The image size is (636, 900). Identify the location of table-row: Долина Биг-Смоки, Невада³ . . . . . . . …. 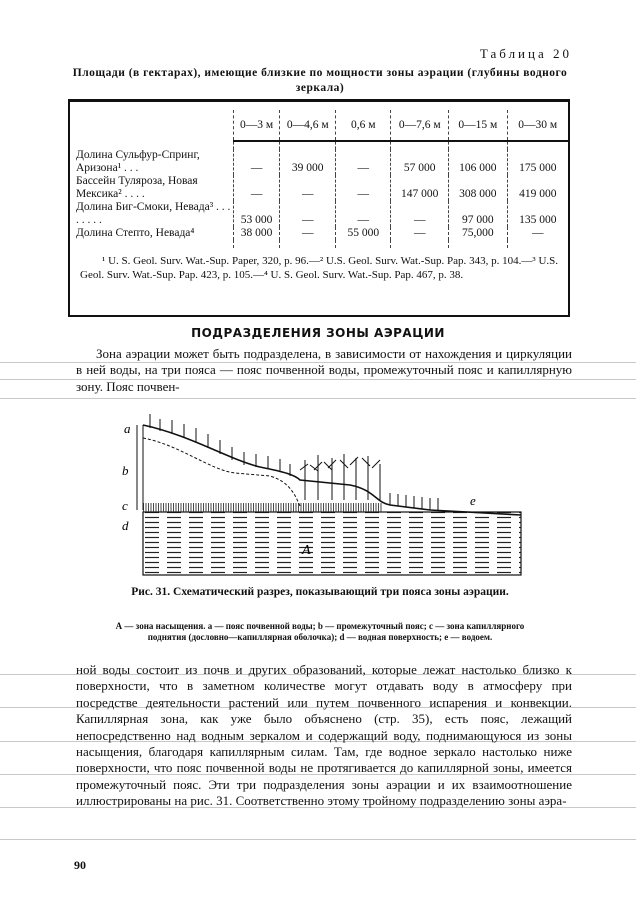
(319, 214).